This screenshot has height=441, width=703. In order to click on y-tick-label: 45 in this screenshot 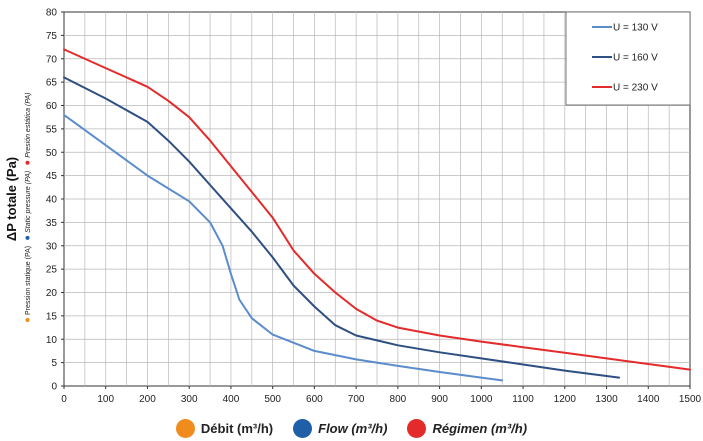, I will do `click(52, 176)`.